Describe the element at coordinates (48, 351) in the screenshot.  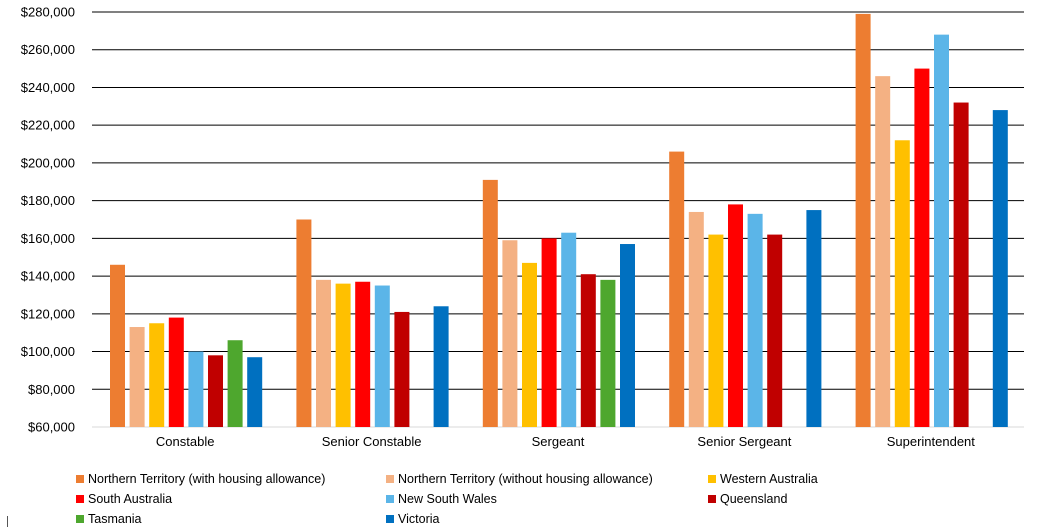
I see `y-tick-label: $100,000` at that location.